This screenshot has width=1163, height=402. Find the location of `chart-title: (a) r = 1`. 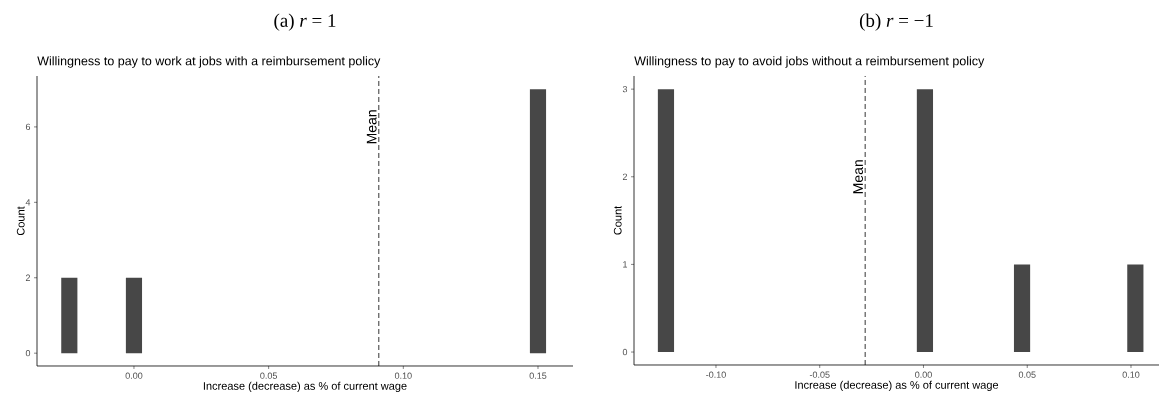

chart-title: (a) r = 1 is located at coordinates (305, 22).